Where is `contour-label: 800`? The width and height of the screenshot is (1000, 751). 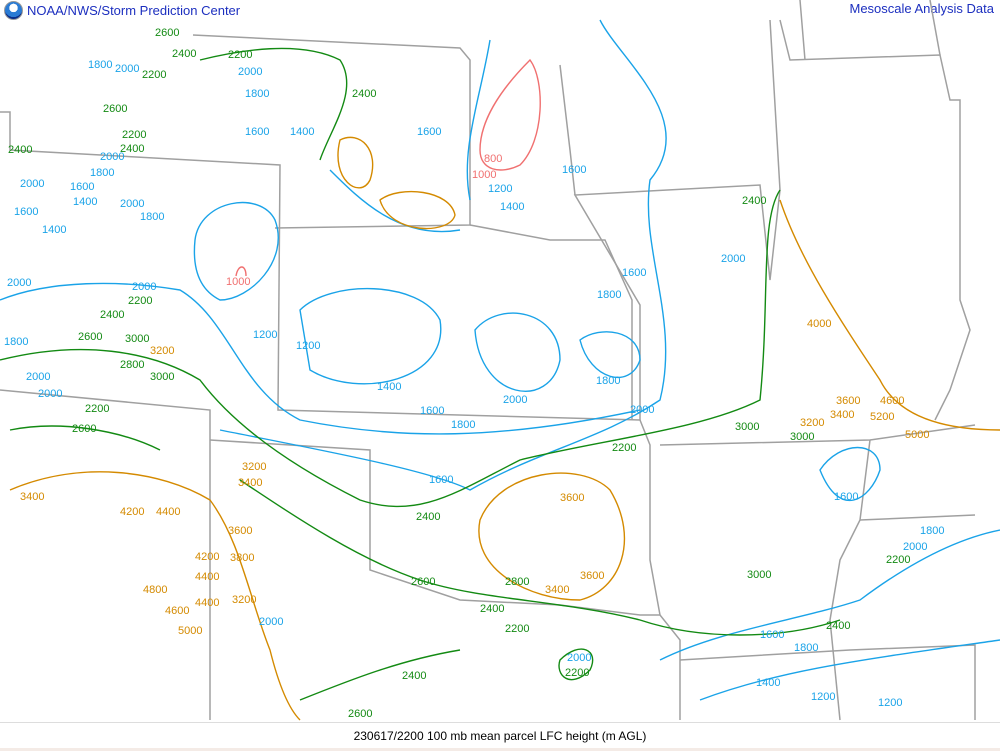
contour-label: 800 is located at coordinates (493, 159).